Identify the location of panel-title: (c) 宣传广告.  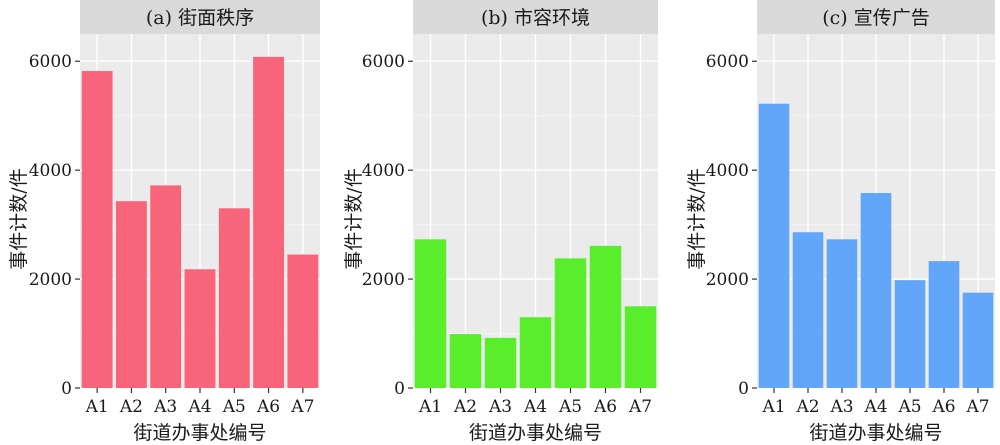
(876, 18).